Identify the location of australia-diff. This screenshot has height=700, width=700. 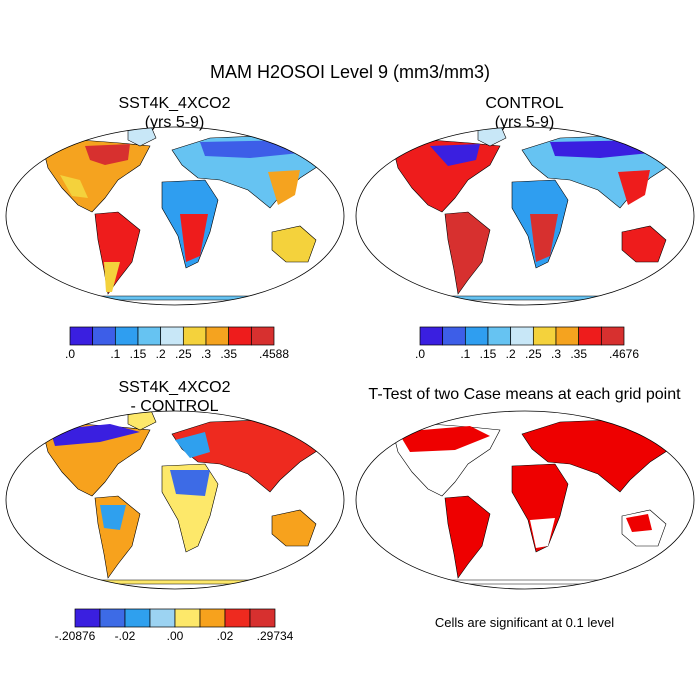
(294, 528).